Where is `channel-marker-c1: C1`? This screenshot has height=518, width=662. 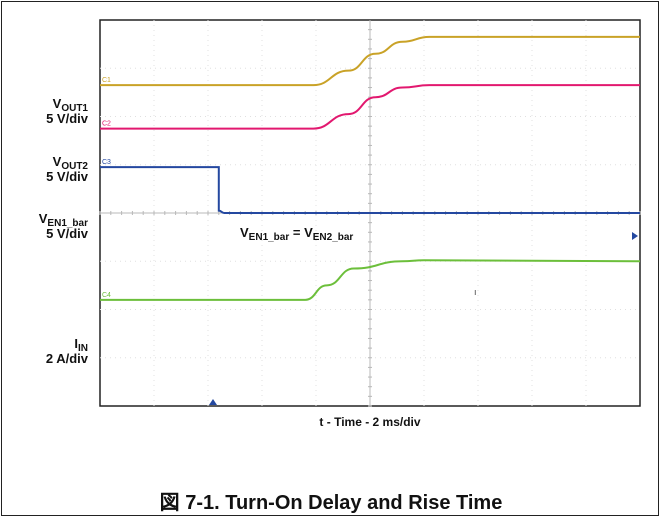 channel-marker-c1: C1 is located at coordinates (106, 80).